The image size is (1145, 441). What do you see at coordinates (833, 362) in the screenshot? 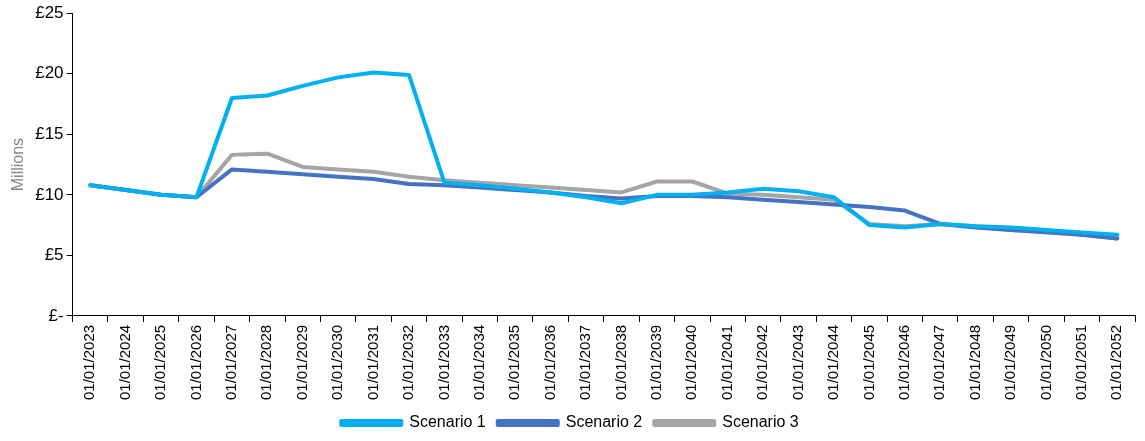
I see `x-tick-label: 01/01/2044` at bounding box center [833, 362].